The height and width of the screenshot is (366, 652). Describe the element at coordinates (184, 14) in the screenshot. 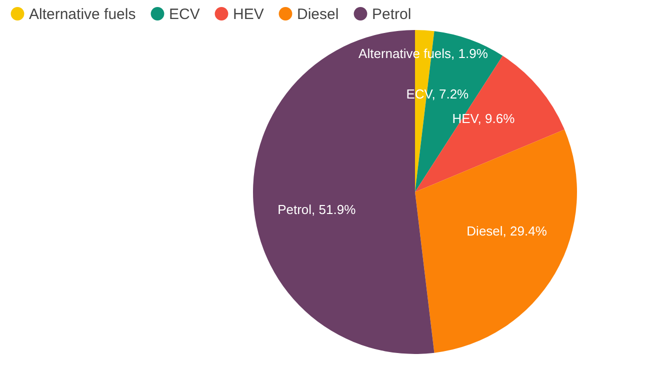

I see `legend-label: ECV` at that location.